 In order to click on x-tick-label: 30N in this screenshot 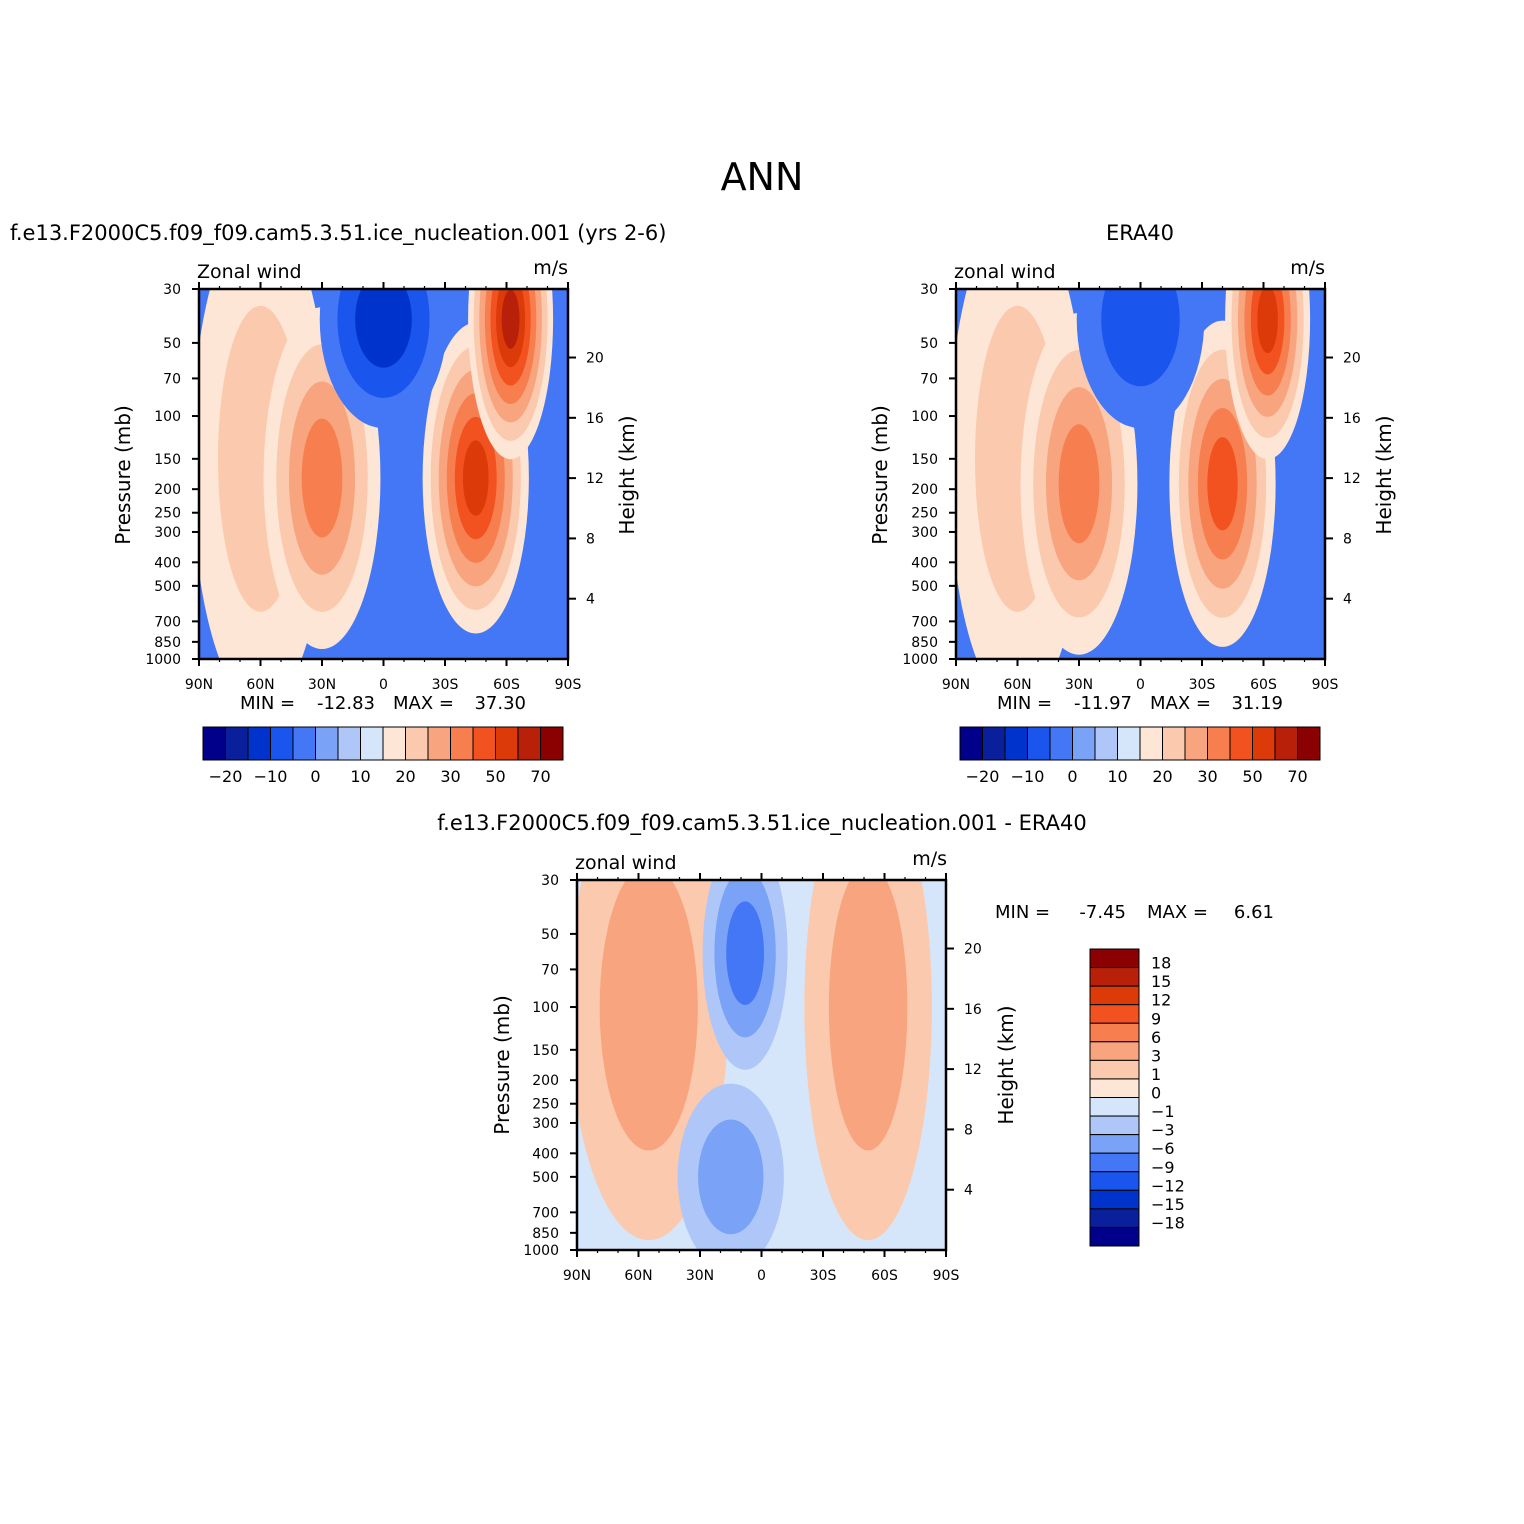, I will do `click(1079, 685)`.